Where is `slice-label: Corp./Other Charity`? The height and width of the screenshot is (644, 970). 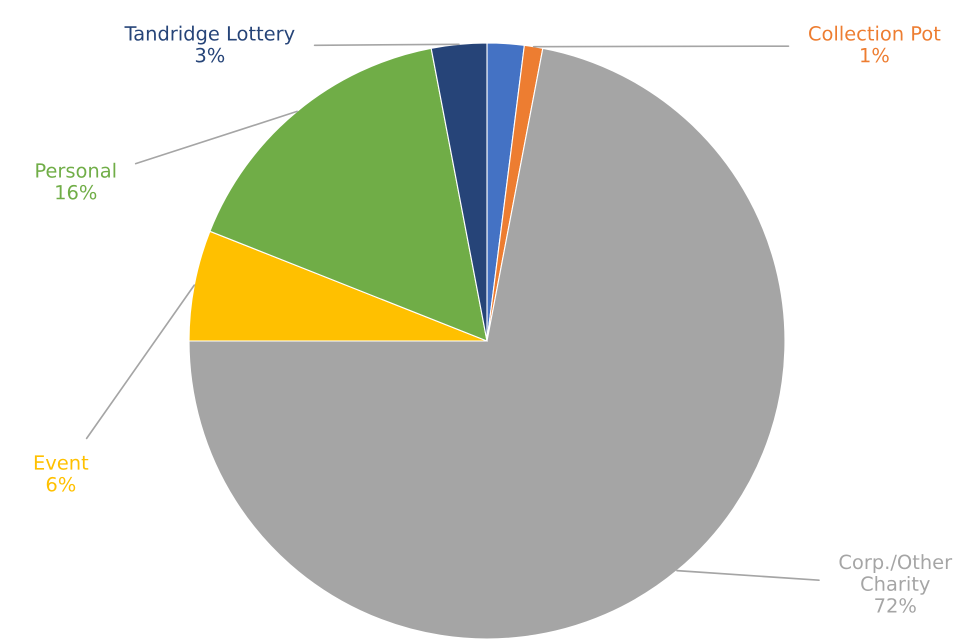 slice-label: Corp./Other Charity is located at coordinates (895, 574).